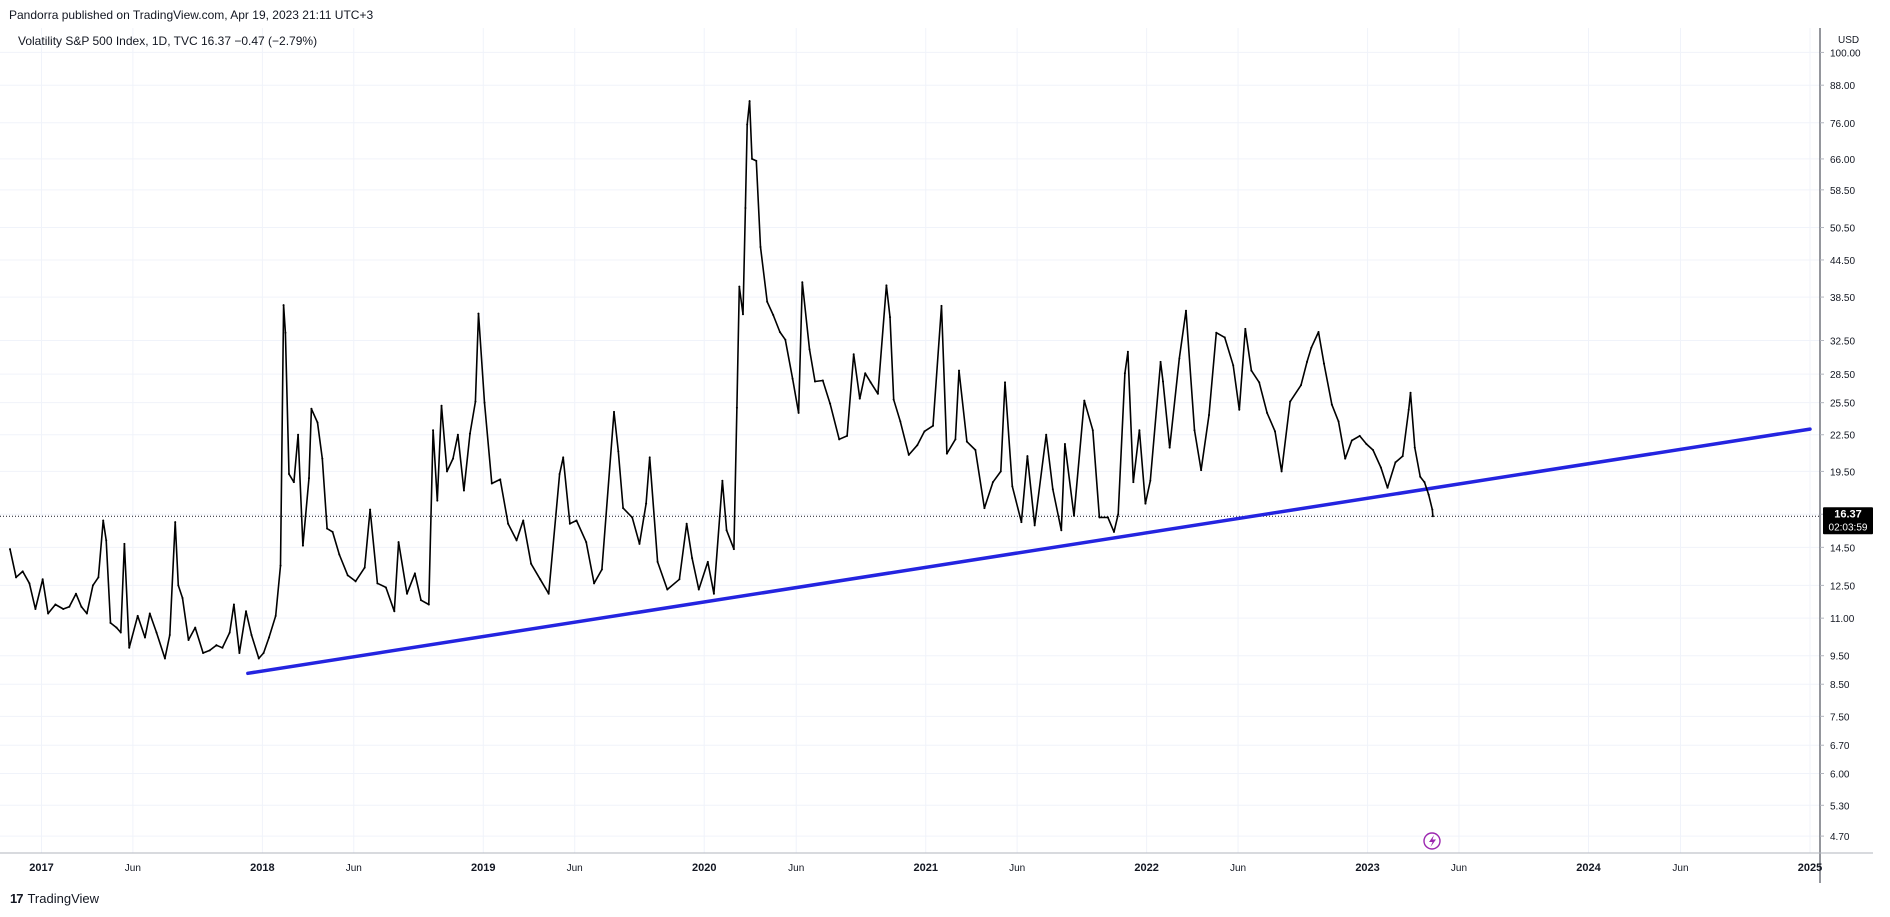  What do you see at coordinates (1840, 837) in the screenshot?
I see `y-tick-label: 4.70` at bounding box center [1840, 837].